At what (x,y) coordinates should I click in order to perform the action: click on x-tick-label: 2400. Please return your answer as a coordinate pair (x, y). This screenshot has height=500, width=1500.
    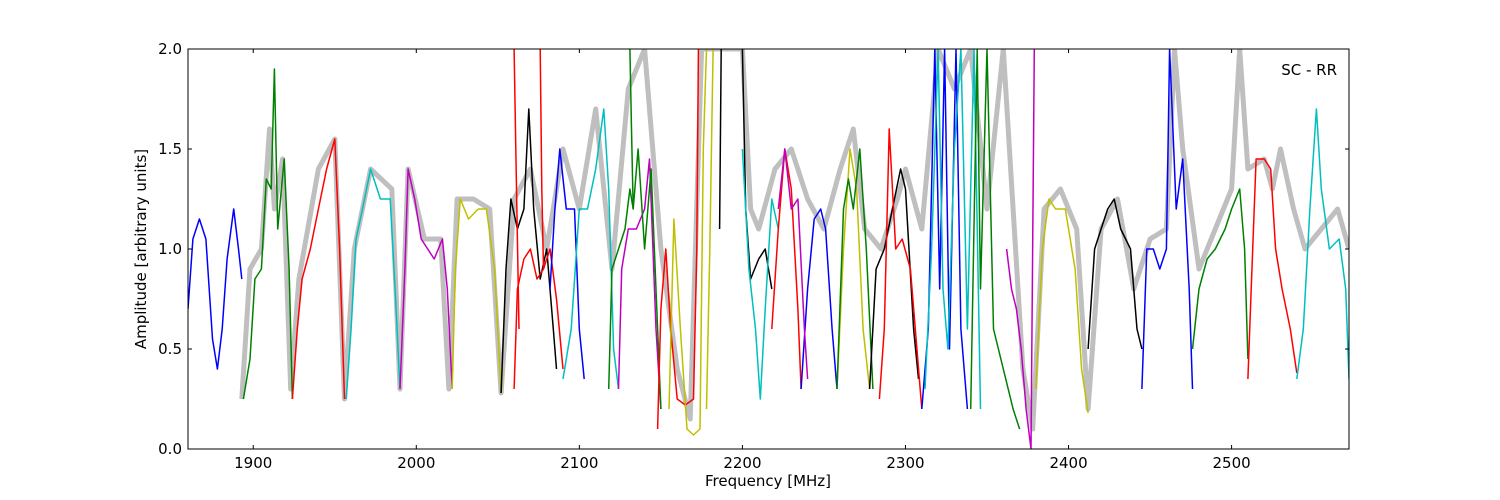
    Looking at the image, I should click on (1068, 463).